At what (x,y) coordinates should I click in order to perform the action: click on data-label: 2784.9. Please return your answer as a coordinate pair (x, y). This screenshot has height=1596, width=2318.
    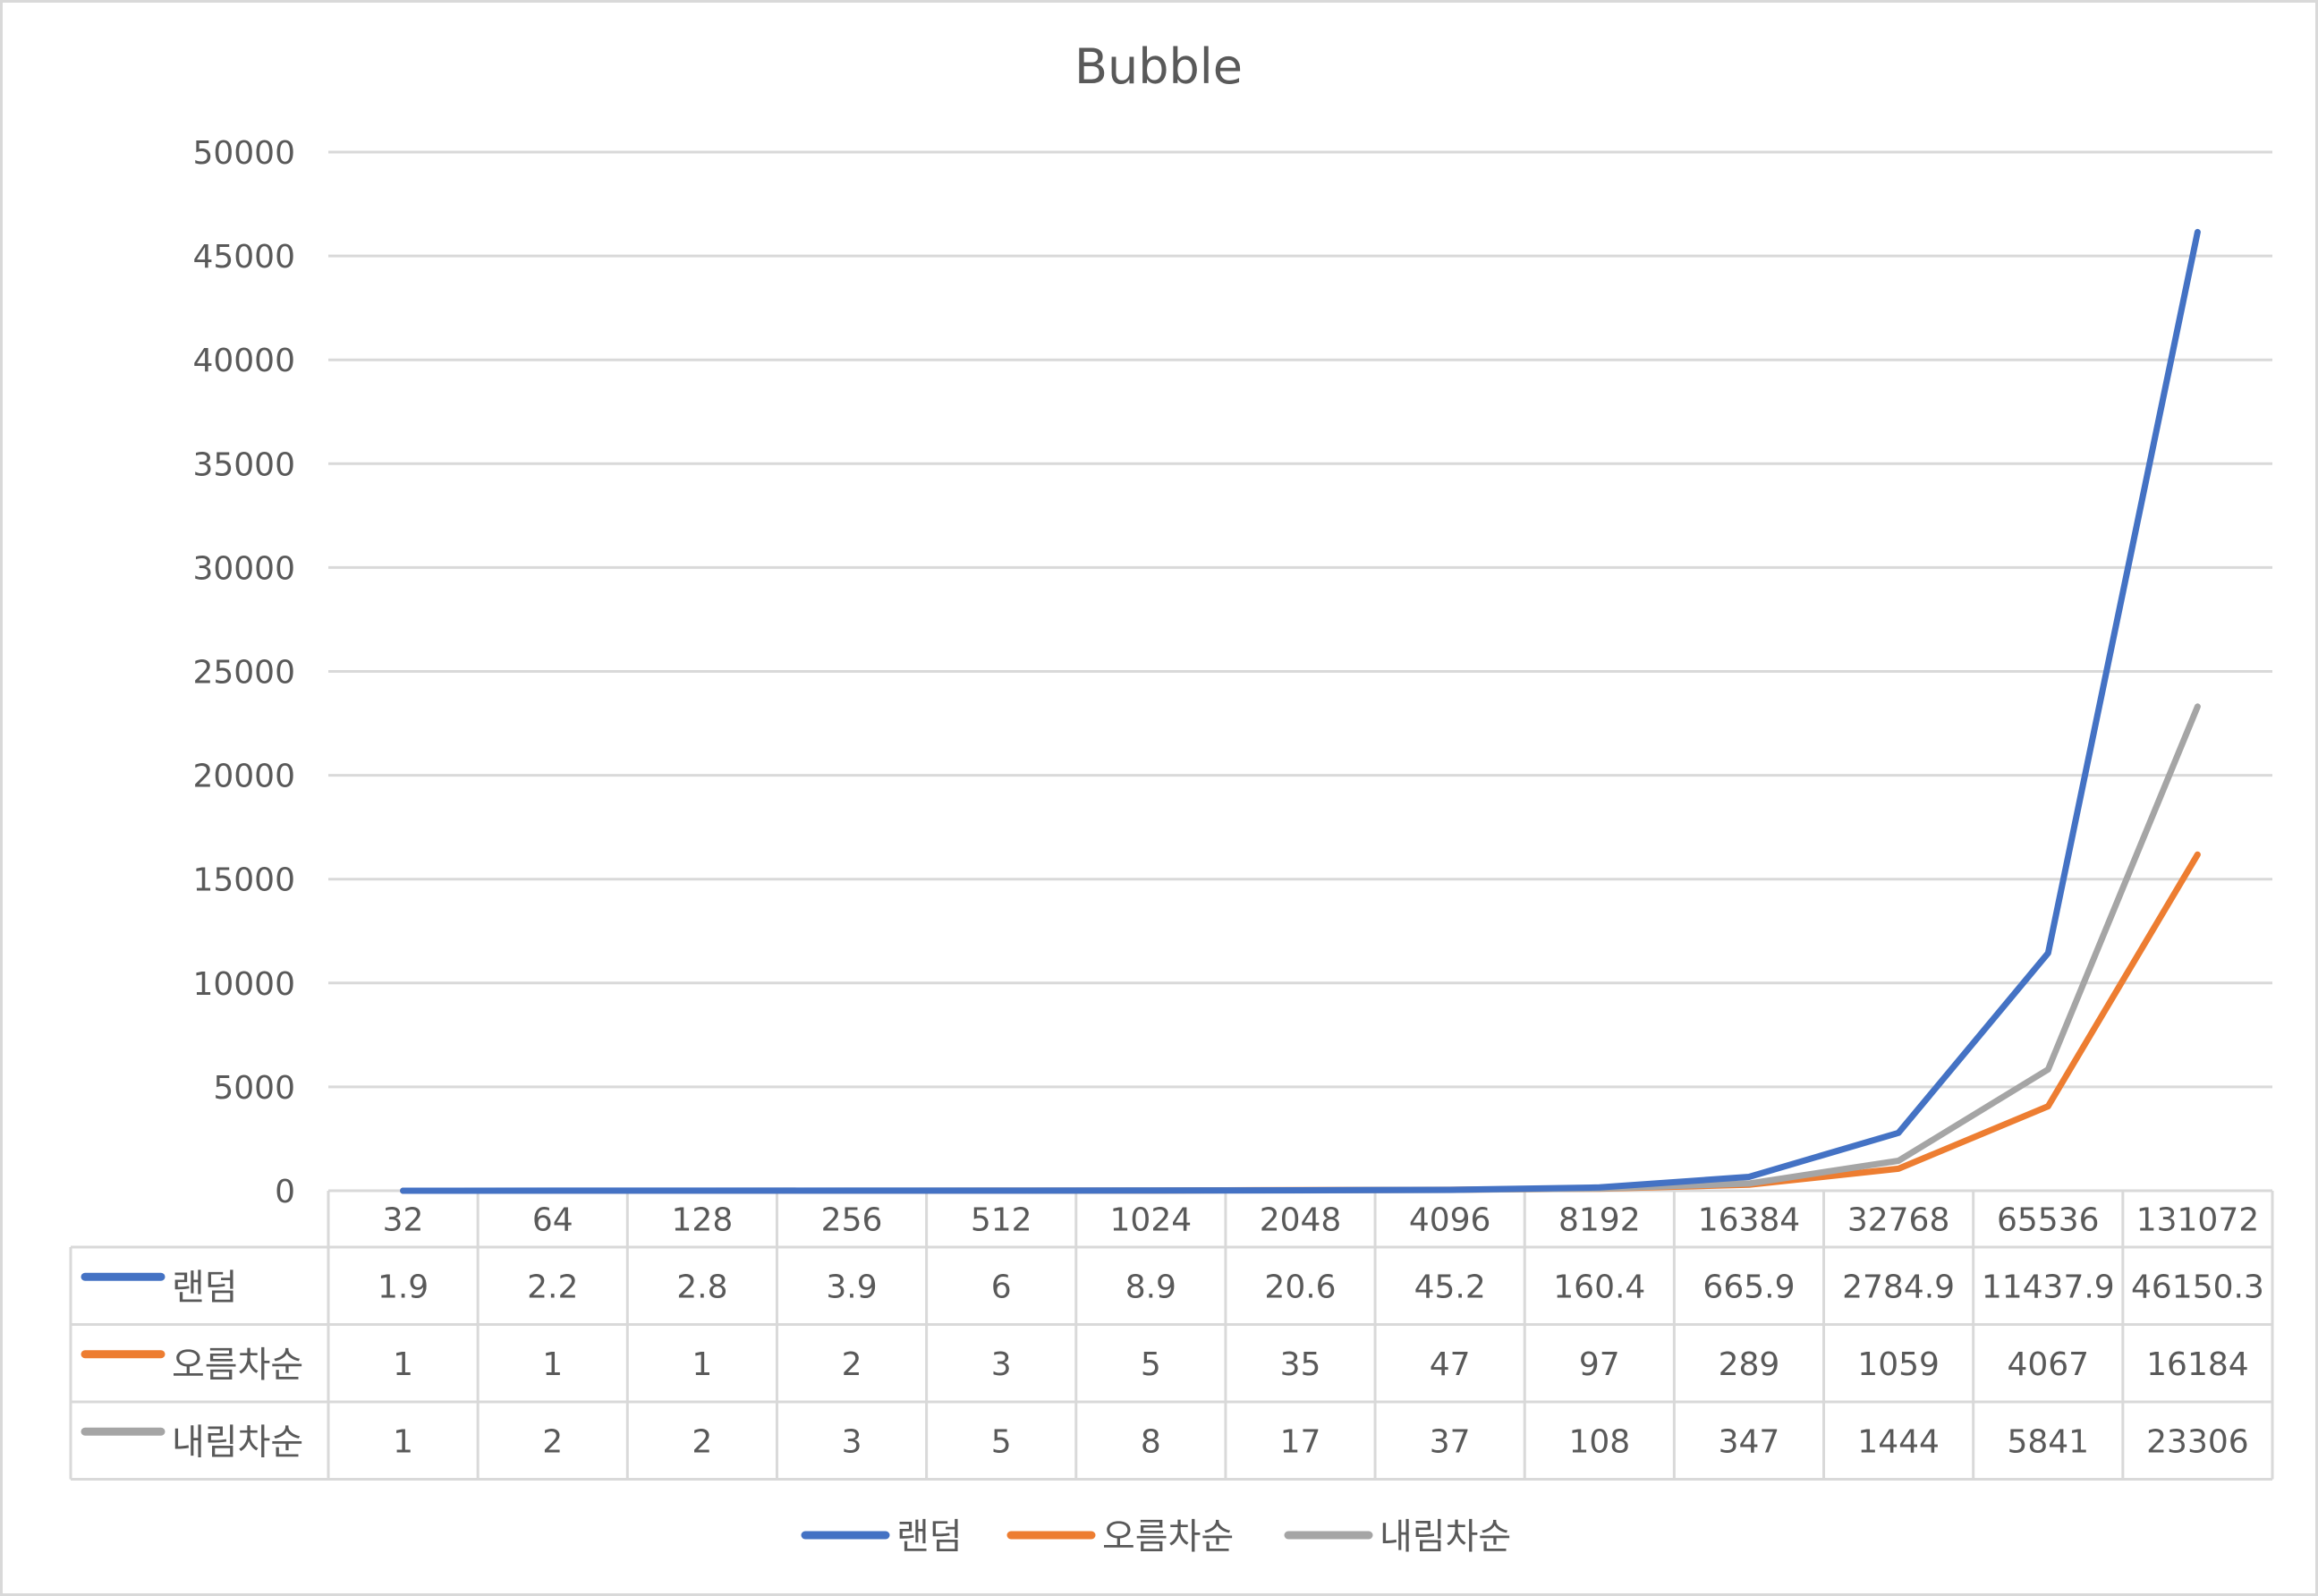
    Looking at the image, I should click on (1898, 1287).